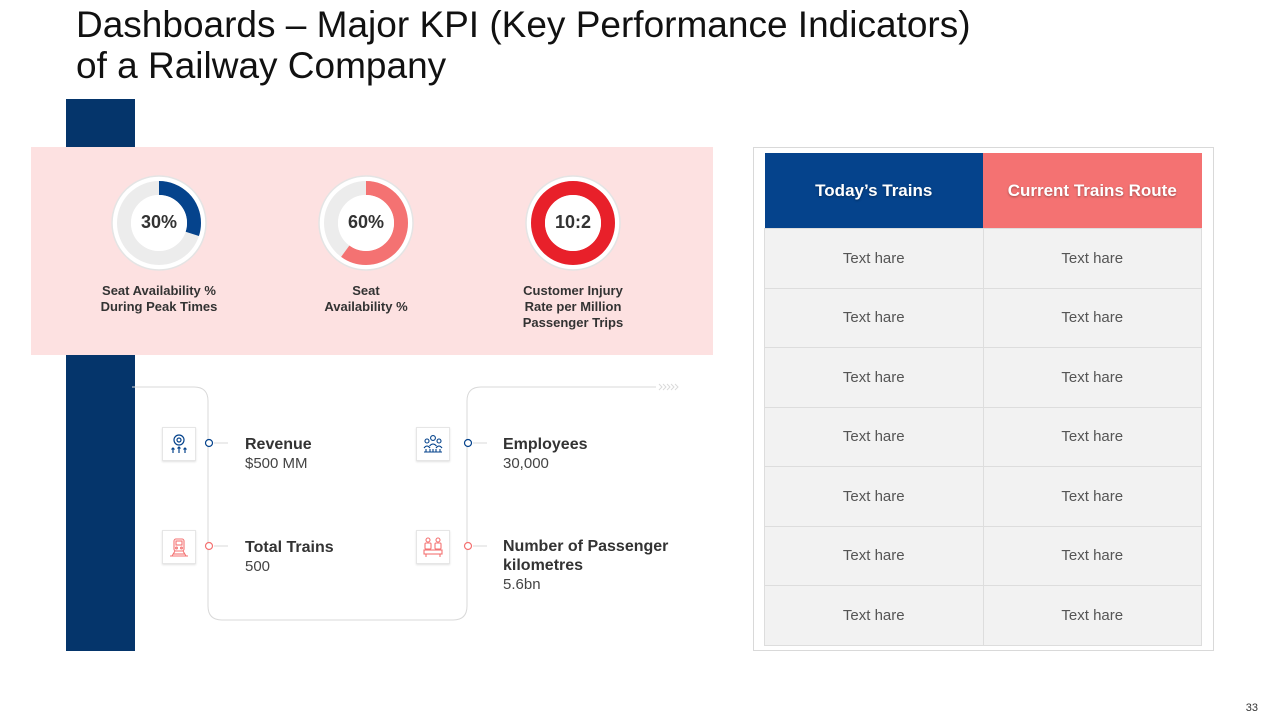  I want to click on gauge-value: 60%, so click(366, 221).